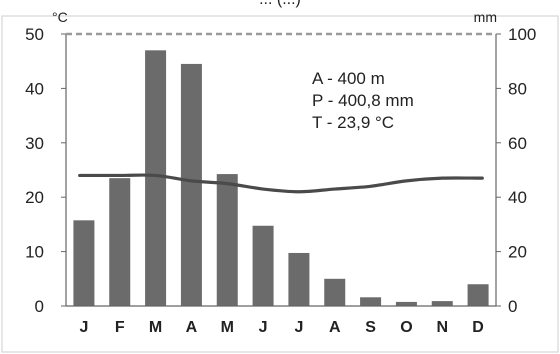 This screenshot has height=354, width=560. I want to click on left-tick-label: 20, so click(34, 197).